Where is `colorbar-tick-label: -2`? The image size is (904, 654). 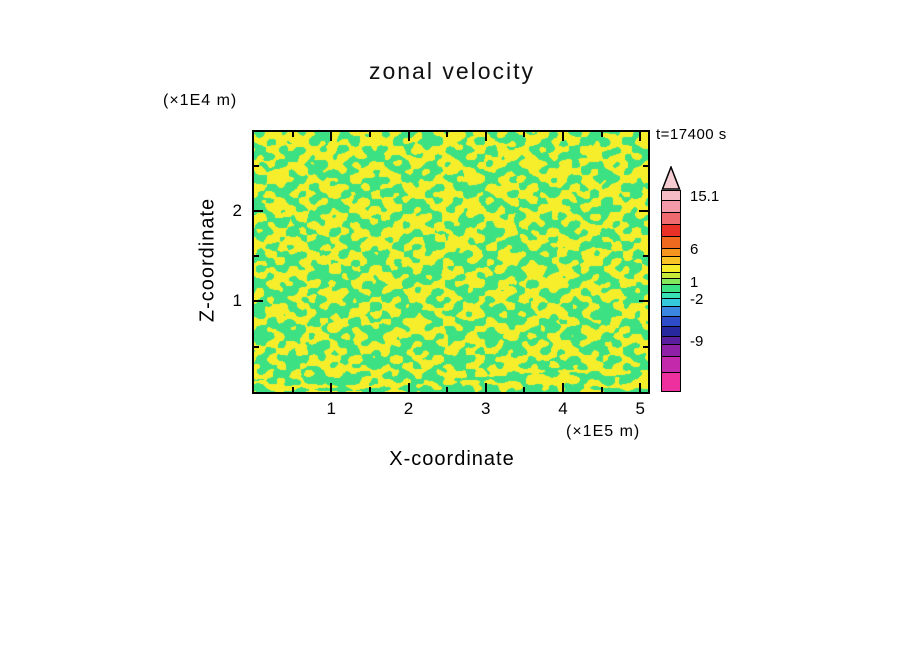
colorbar-tick-label: -2 is located at coordinates (697, 299).